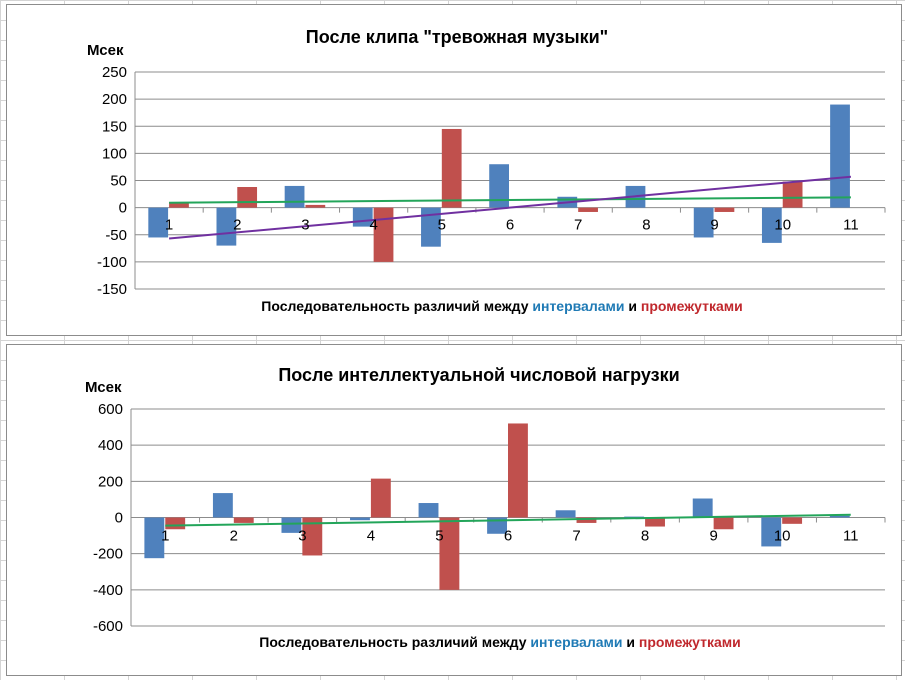 This screenshot has height=680, width=905. I want to click on music-x-tick-label: 1, so click(169, 225).